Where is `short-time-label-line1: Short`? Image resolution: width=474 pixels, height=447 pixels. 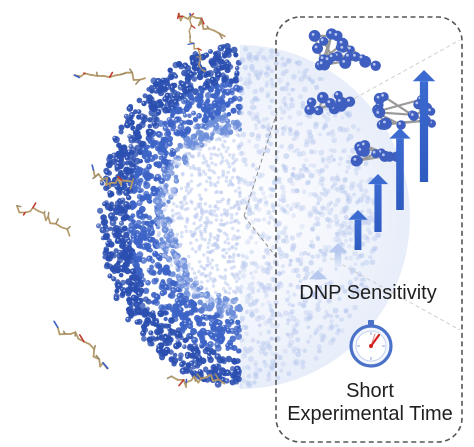
short-time-label-line1: Short is located at coordinates (370, 391).